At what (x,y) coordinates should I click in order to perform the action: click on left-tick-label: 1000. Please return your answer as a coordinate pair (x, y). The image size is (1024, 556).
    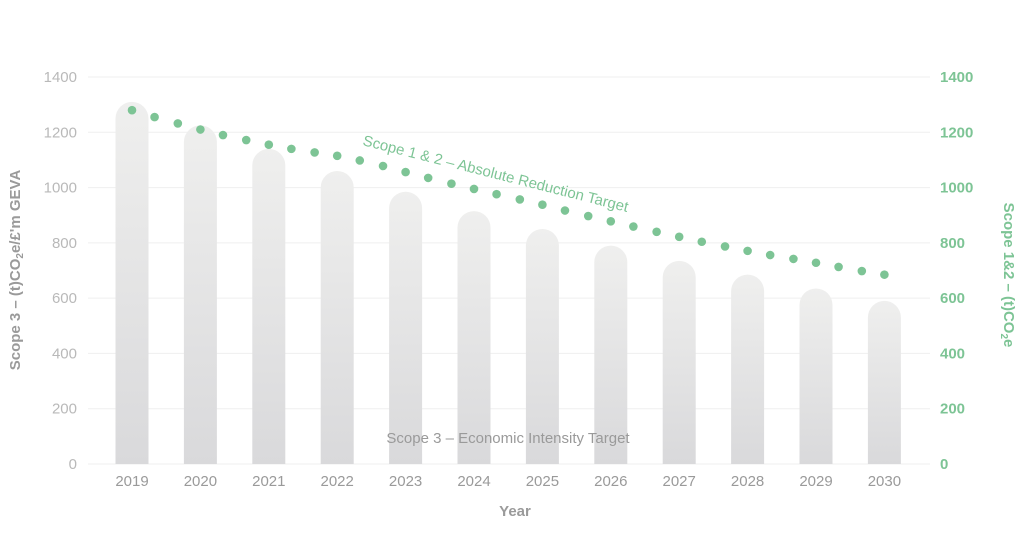
    Looking at the image, I should click on (60, 188).